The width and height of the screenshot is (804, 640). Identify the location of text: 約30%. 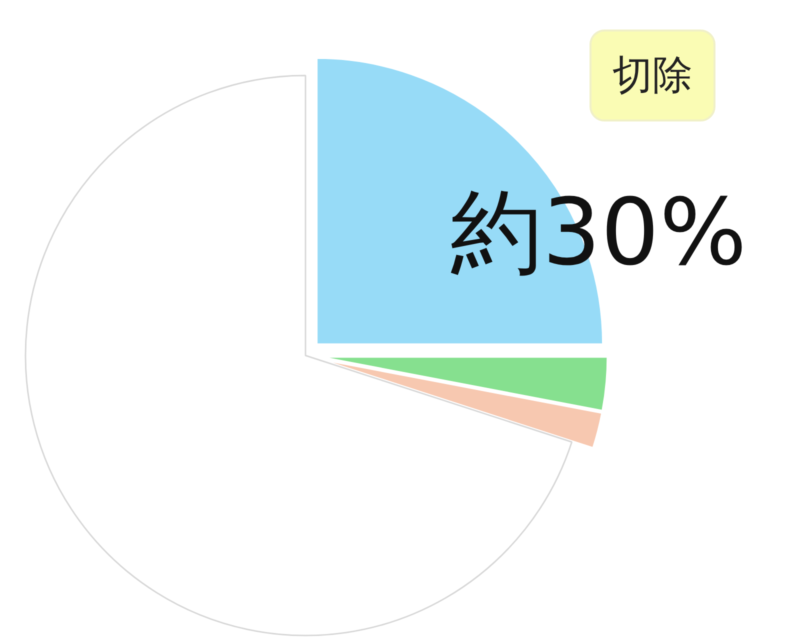
(598, 232).